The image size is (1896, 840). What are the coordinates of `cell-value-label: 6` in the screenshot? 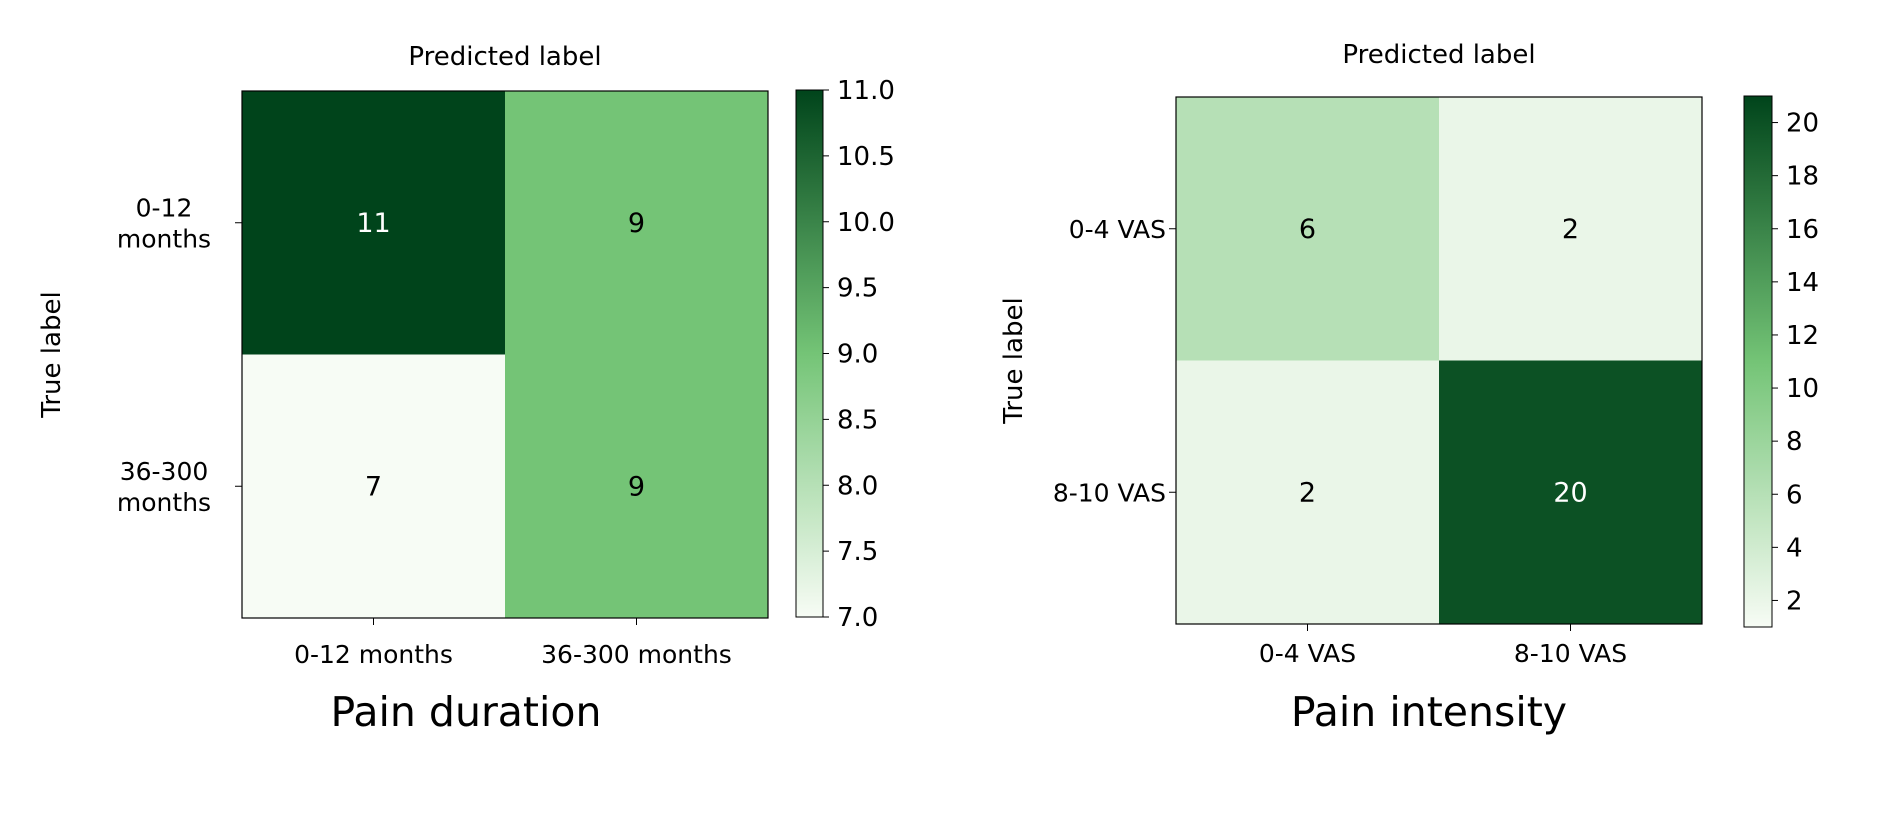 It's located at (1307, 229).